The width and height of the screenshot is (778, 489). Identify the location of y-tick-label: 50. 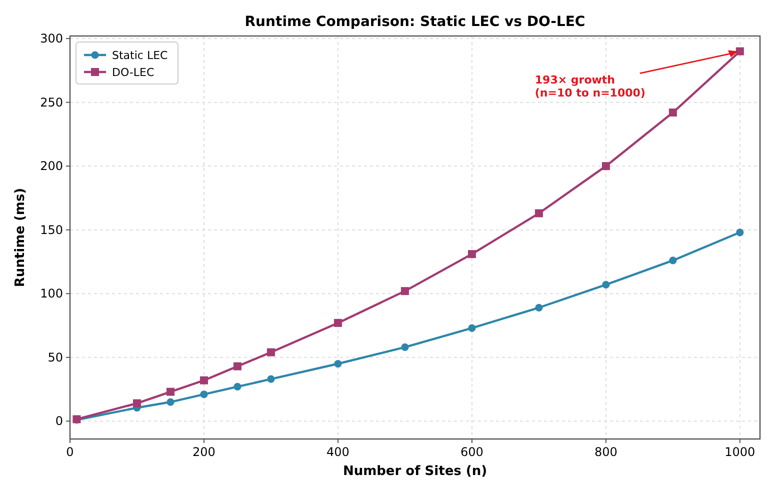
(55, 357).